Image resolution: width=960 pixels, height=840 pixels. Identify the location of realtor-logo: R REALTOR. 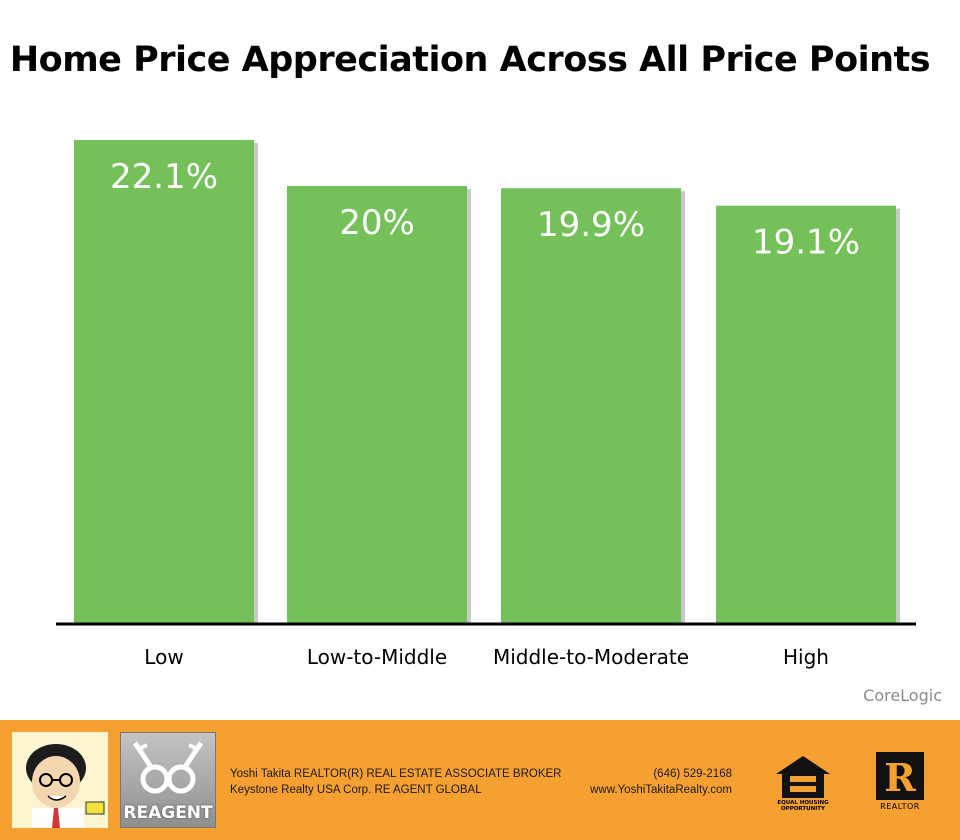
(900, 783).